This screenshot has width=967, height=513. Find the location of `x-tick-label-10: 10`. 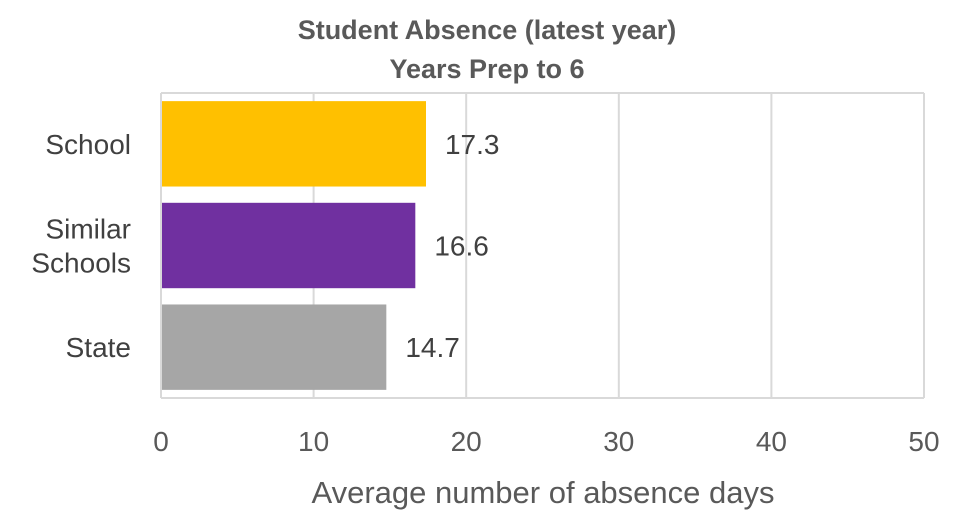

x-tick-label-10: 10 is located at coordinates (313, 441).